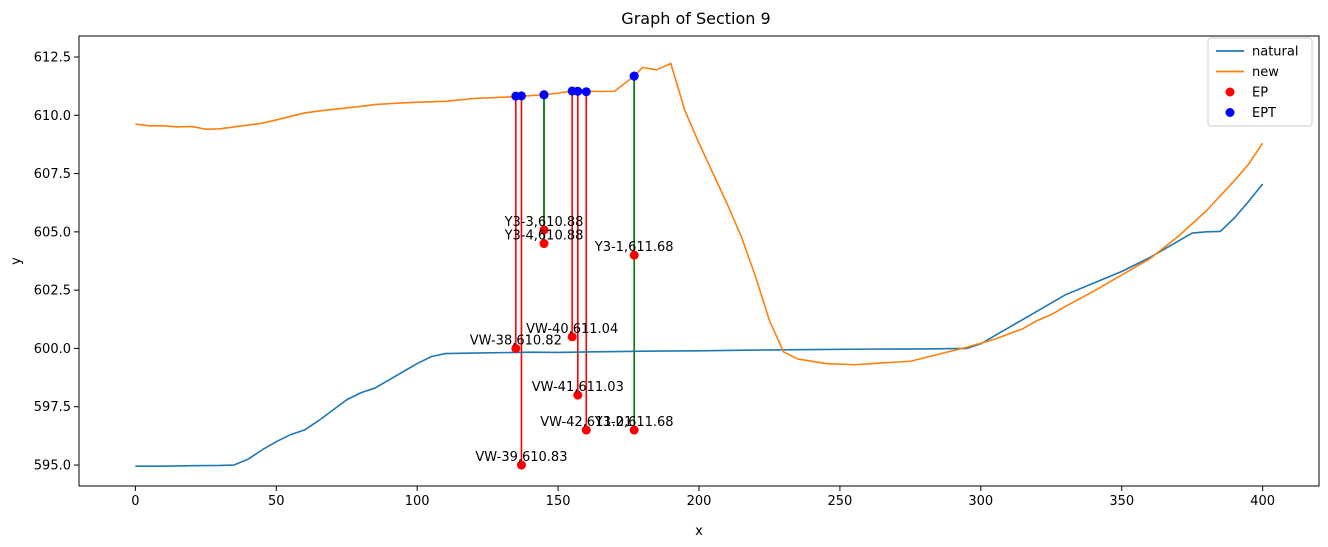 The height and width of the screenshot is (547, 1328). What do you see at coordinates (52, 232) in the screenshot?
I see `y-tick-label-4: 605.0` at bounding box center [52, 232].